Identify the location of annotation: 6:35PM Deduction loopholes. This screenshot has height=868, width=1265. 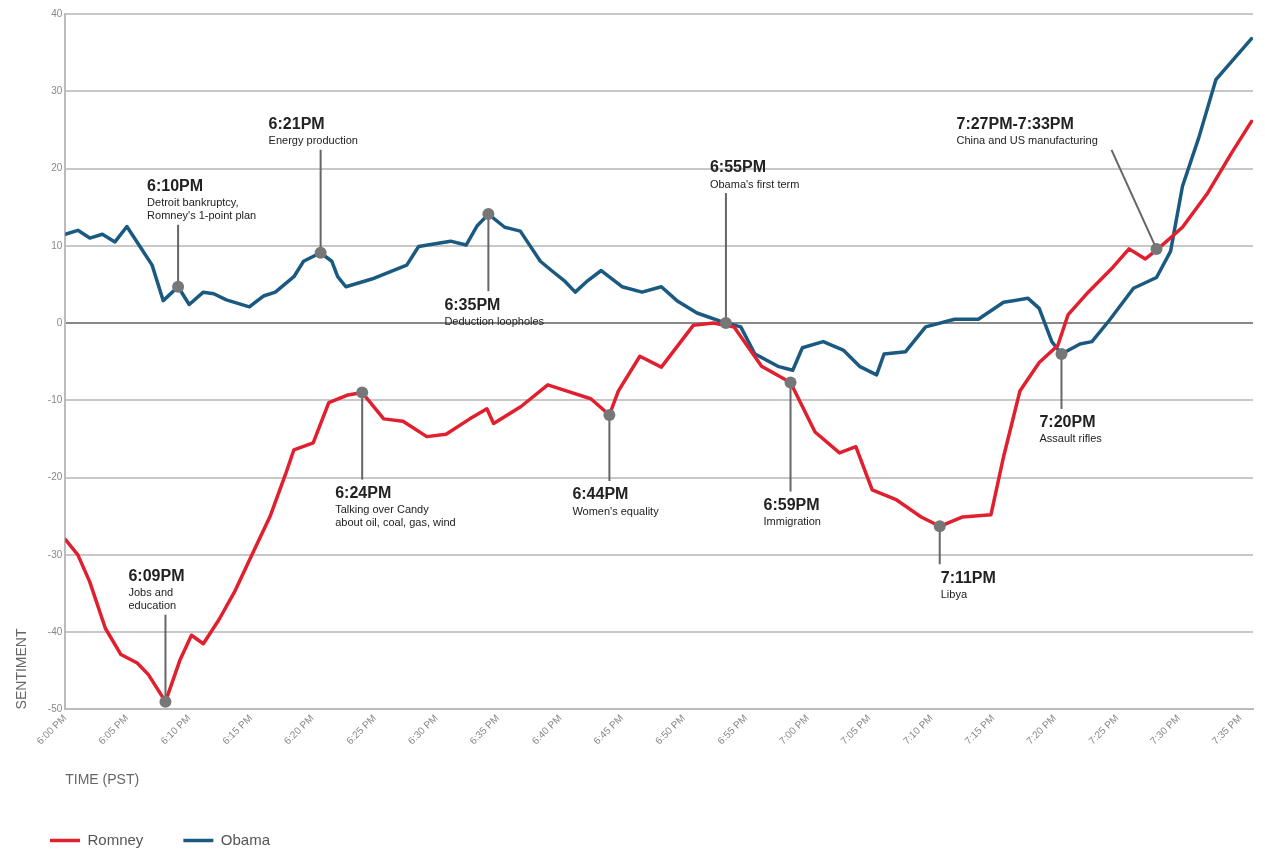
(494, 311).